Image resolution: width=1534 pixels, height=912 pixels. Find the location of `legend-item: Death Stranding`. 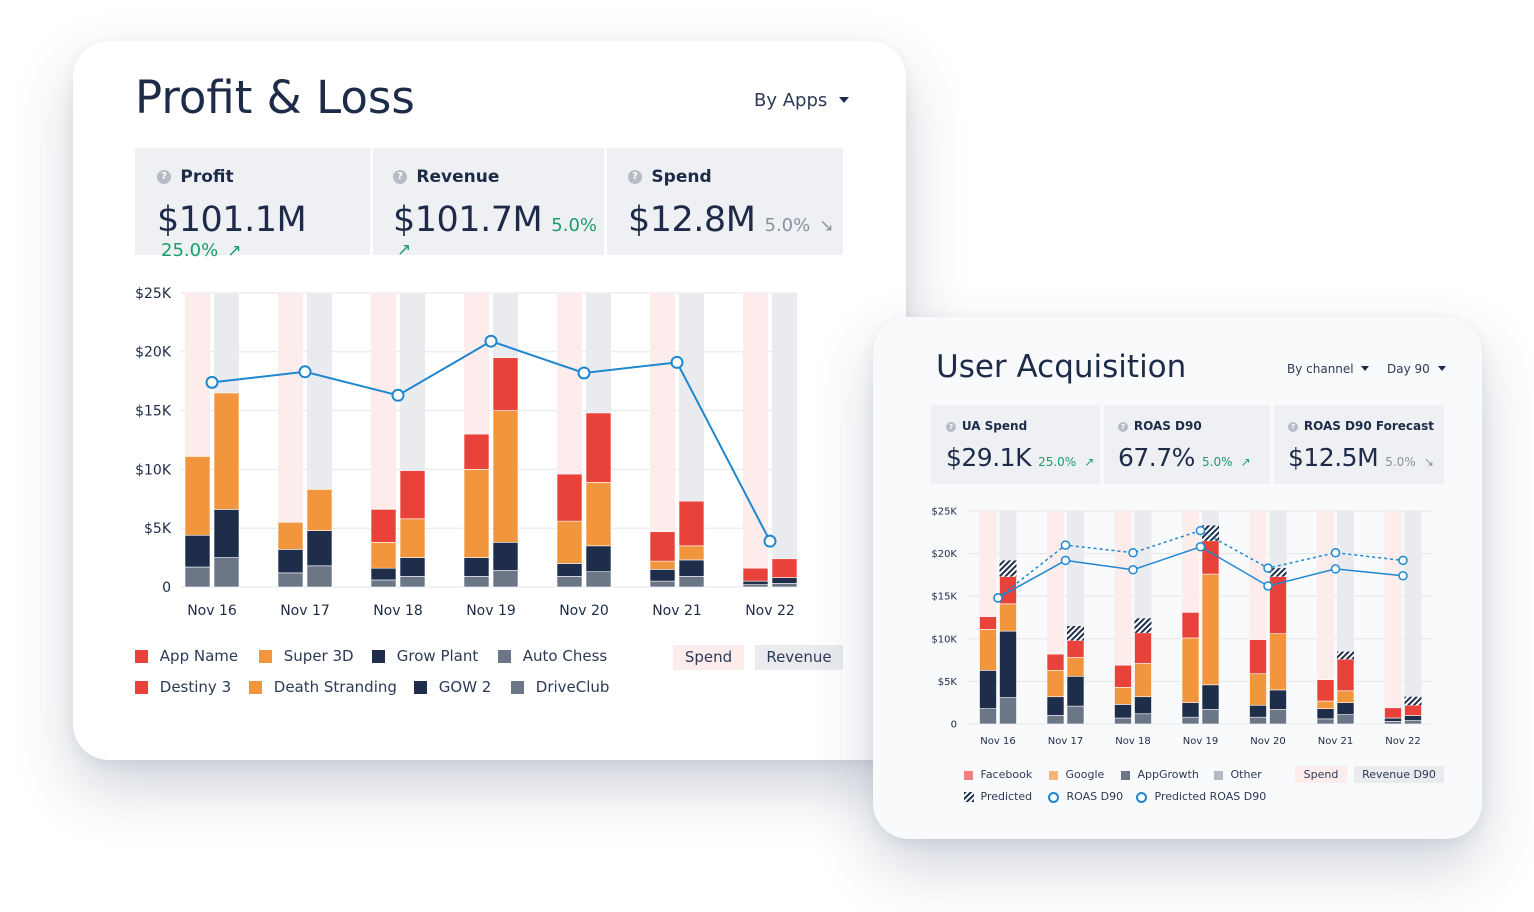

legend-item: Death Stranding is located at coordinates (323, 687).